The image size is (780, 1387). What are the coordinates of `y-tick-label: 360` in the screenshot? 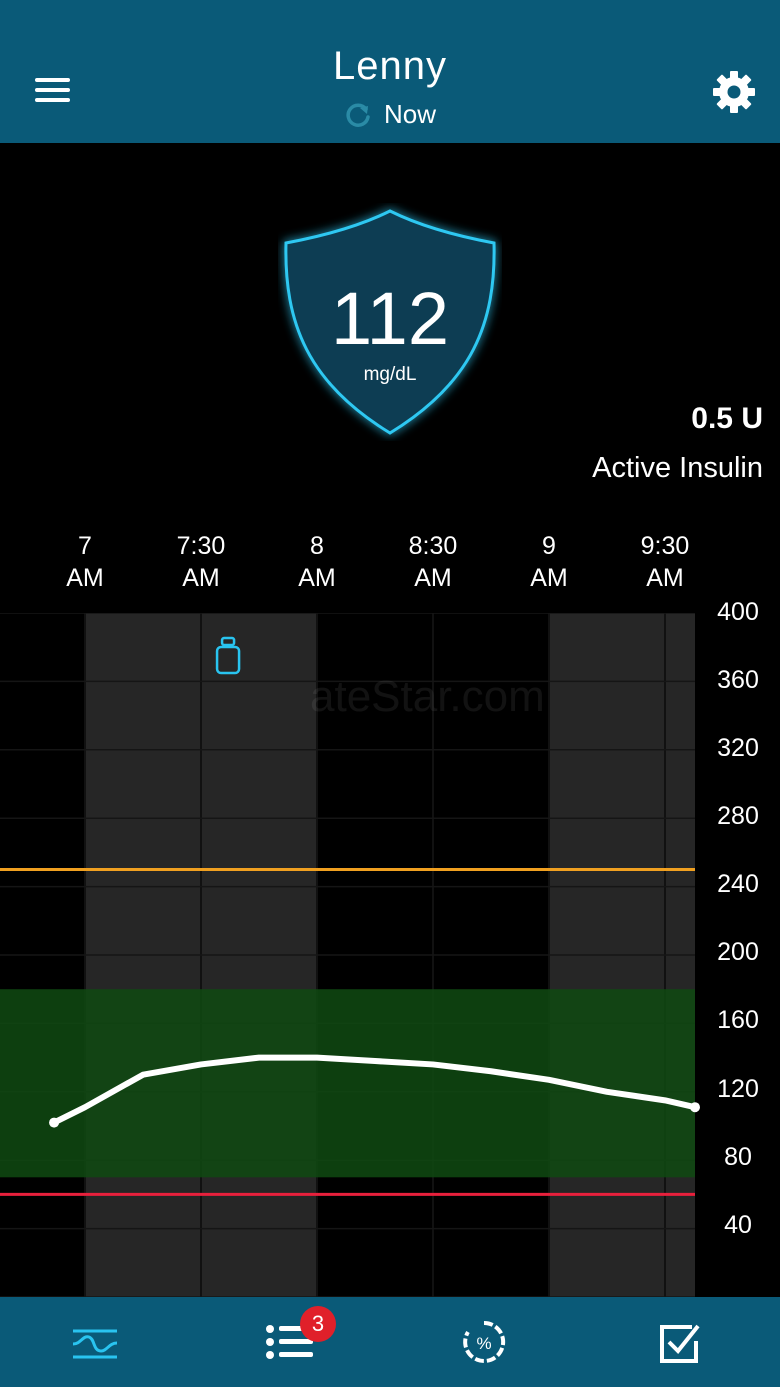 It's located at (738, 680).